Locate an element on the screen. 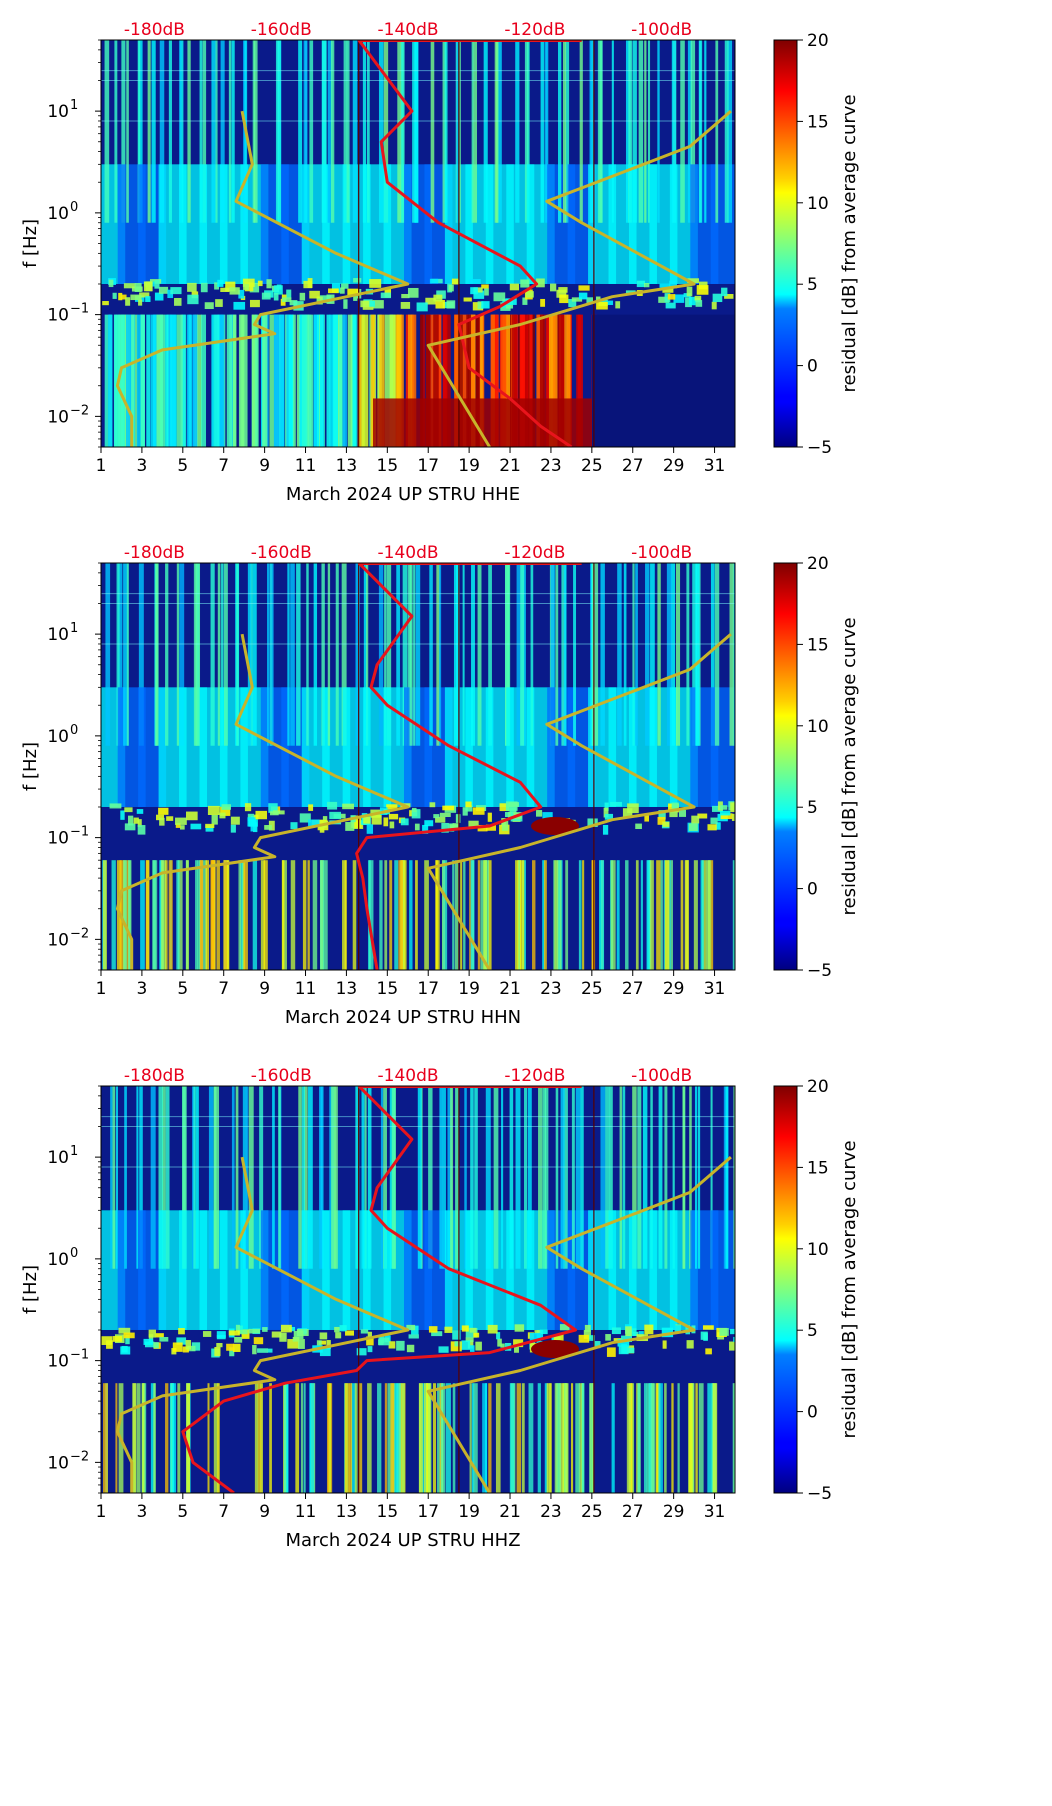 Image resolution: width=1052 pixels, height=1806 pixels. noise-model-curve is located at coordinates (579, 278).